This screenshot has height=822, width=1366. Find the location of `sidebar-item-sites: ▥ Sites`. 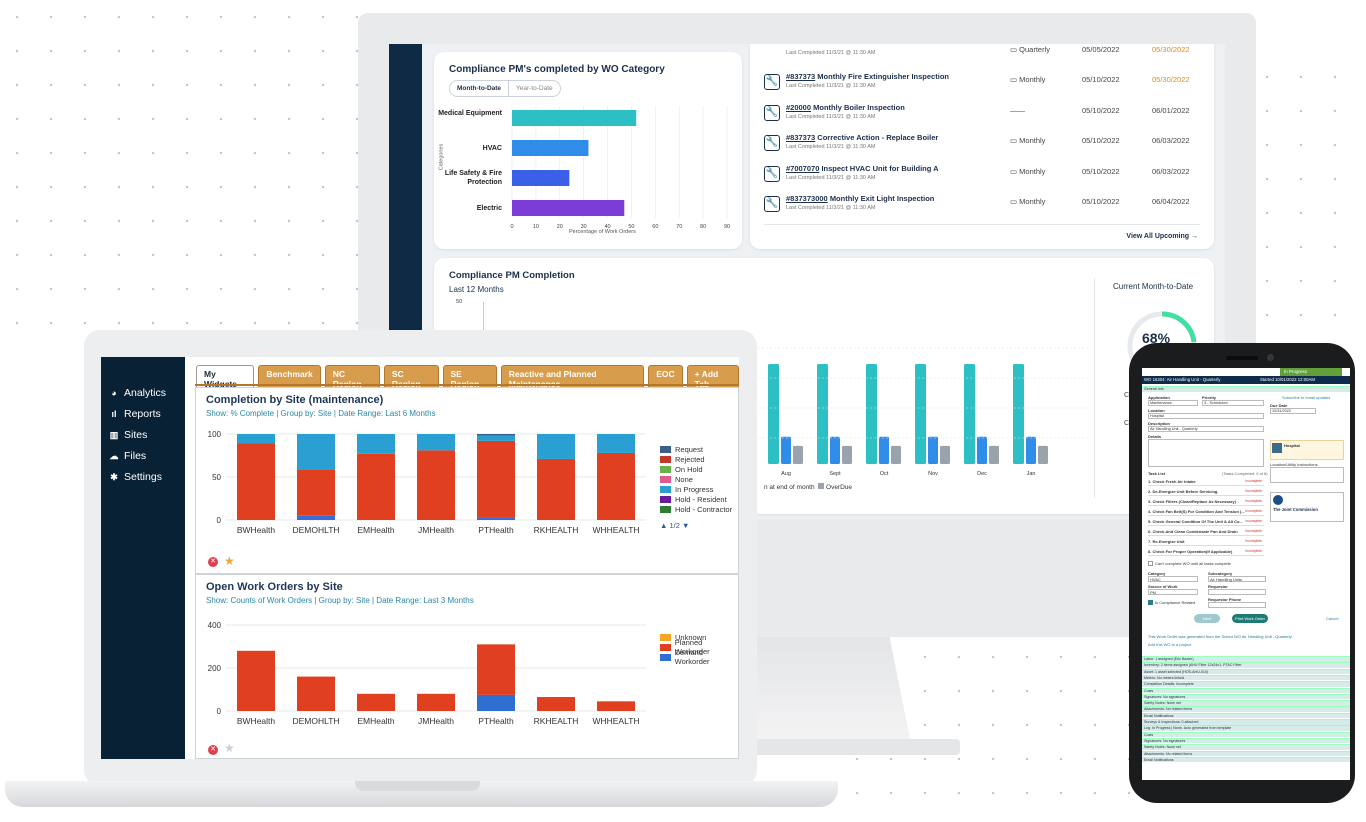

sidebar-item-sites: ▥ Sites is located at coordinates (128, 435).